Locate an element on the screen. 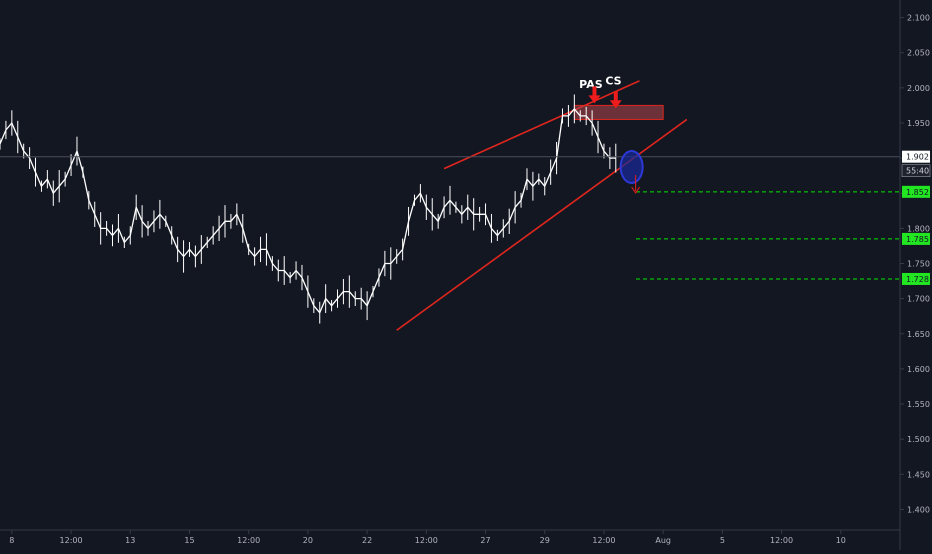  y-tick-label: 1.750 is located at coordinates (918, 264).